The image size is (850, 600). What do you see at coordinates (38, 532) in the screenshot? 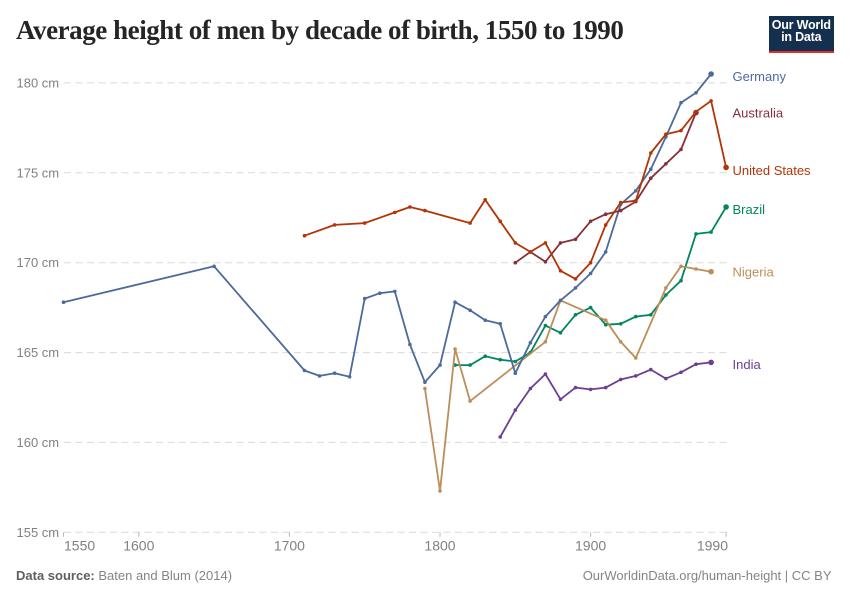
I see `svg-text: 155 cm` at bounding box center [38, 532].